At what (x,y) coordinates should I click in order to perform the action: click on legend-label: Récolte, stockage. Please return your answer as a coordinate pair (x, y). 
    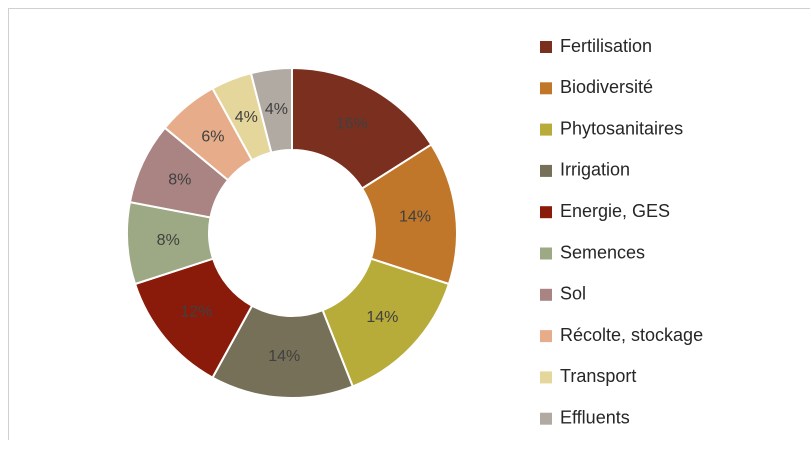
    Looking at the image, I should click on (631, 335).